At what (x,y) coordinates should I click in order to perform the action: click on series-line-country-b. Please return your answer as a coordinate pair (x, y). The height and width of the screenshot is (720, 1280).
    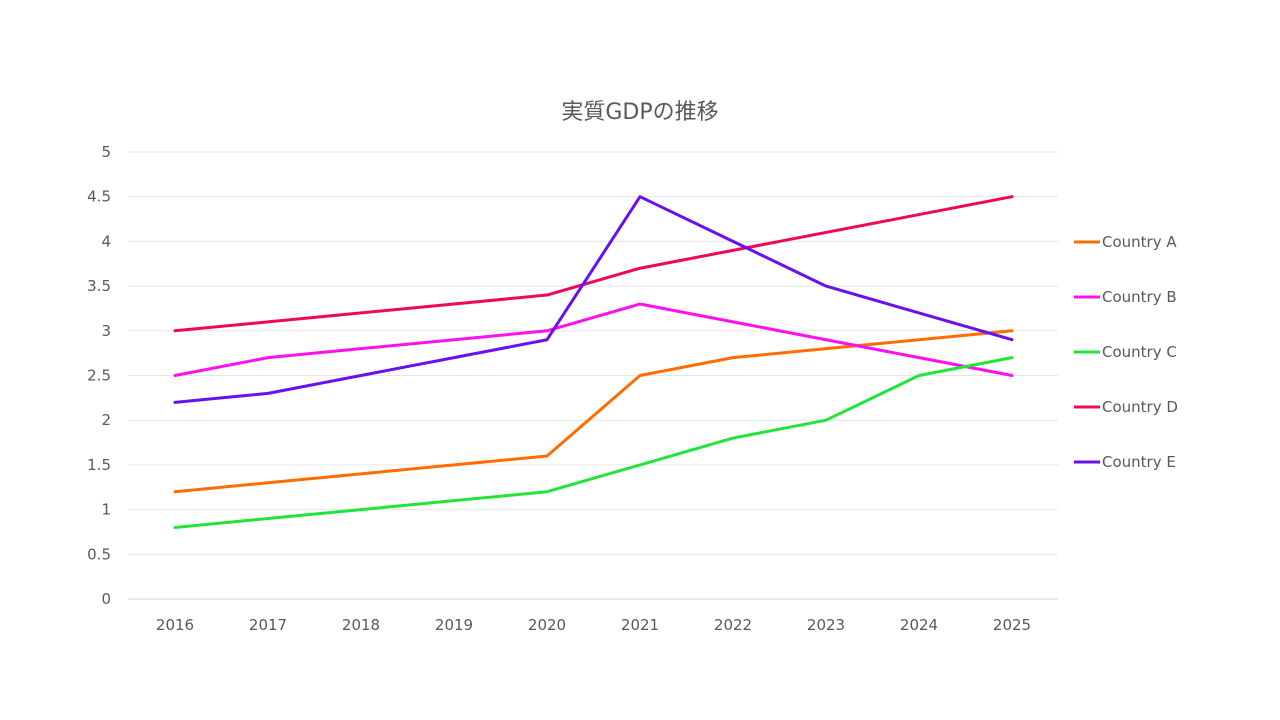
    Looking at the image, I should click on (593, 339).